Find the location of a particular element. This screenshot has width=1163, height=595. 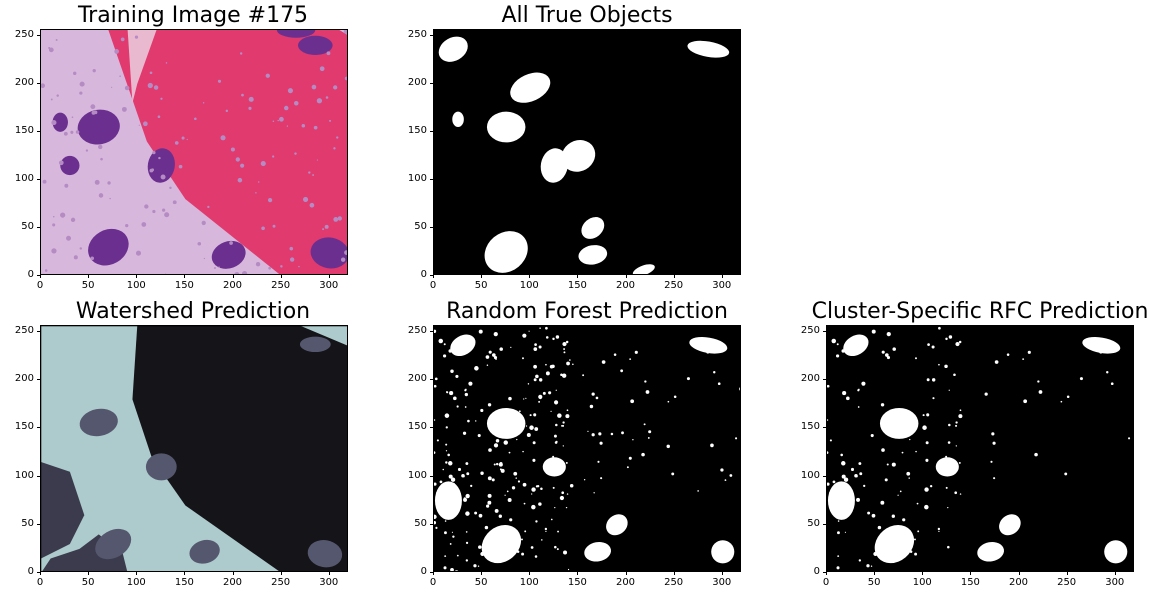

x-tick-label: 100 is located at coordinates (136, 582).